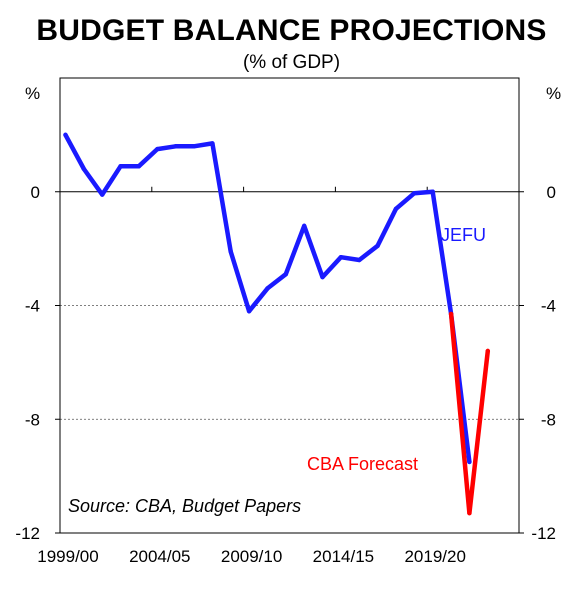 The image size is (583, 595). I want to click on x-tick-label: 2004/05, so click(159, 556).